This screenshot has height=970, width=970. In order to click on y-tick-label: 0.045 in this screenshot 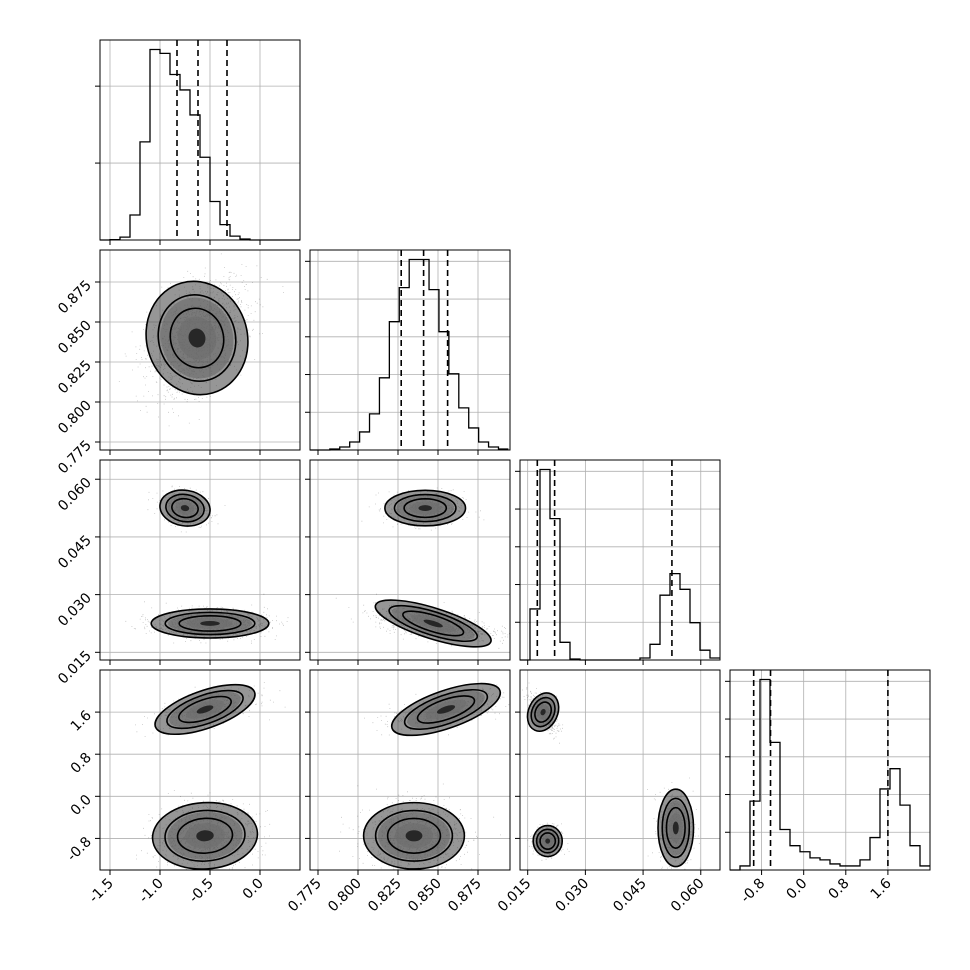, I will do `click(75, 552)`.